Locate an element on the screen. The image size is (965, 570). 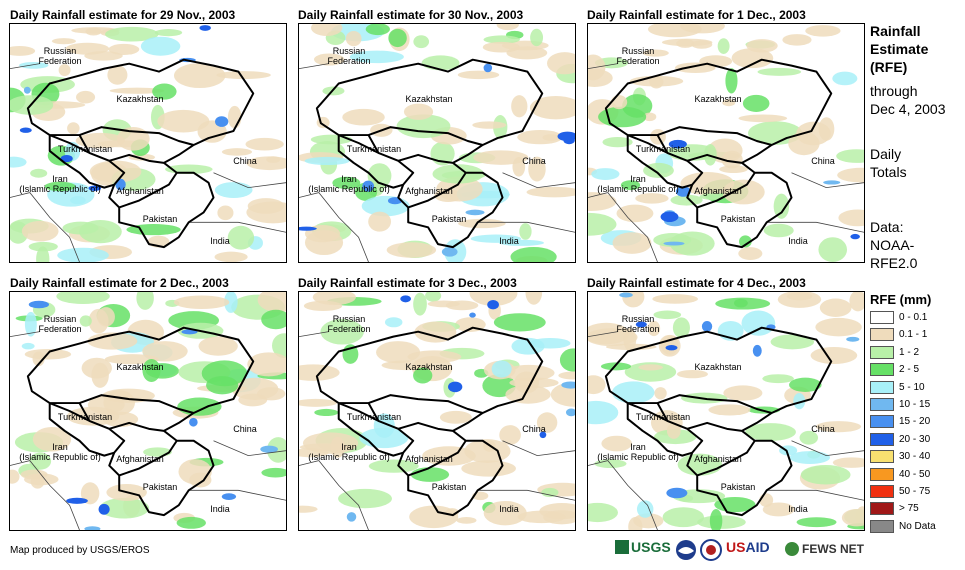
legend-label: 10 - 15 is located at coordinates (915, 404).